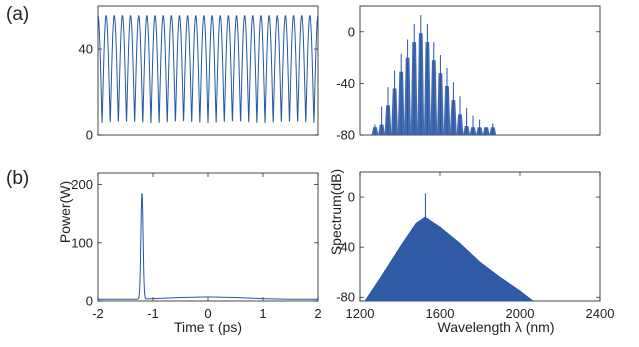  Describe the element at coordinates (351, 31) in the screenshot. I see `a-spectrum-ytick-label: 0` at that location.